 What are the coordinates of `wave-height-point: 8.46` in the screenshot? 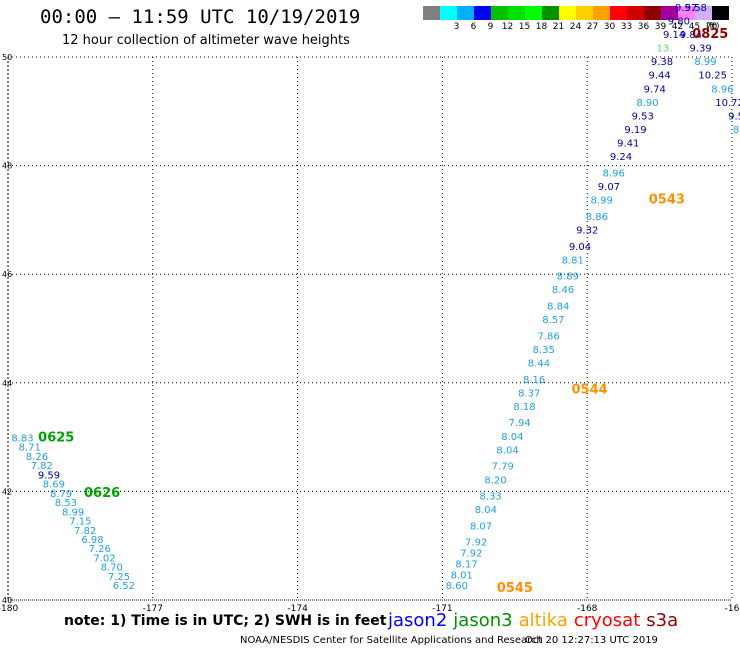 It's located at (563, 290).